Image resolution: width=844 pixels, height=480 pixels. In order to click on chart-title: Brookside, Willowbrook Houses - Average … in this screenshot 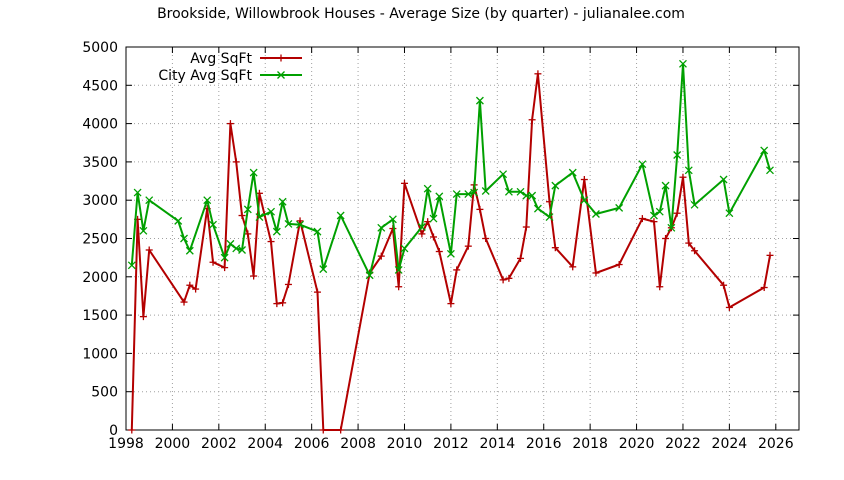, I will do `click(421, 14)`.